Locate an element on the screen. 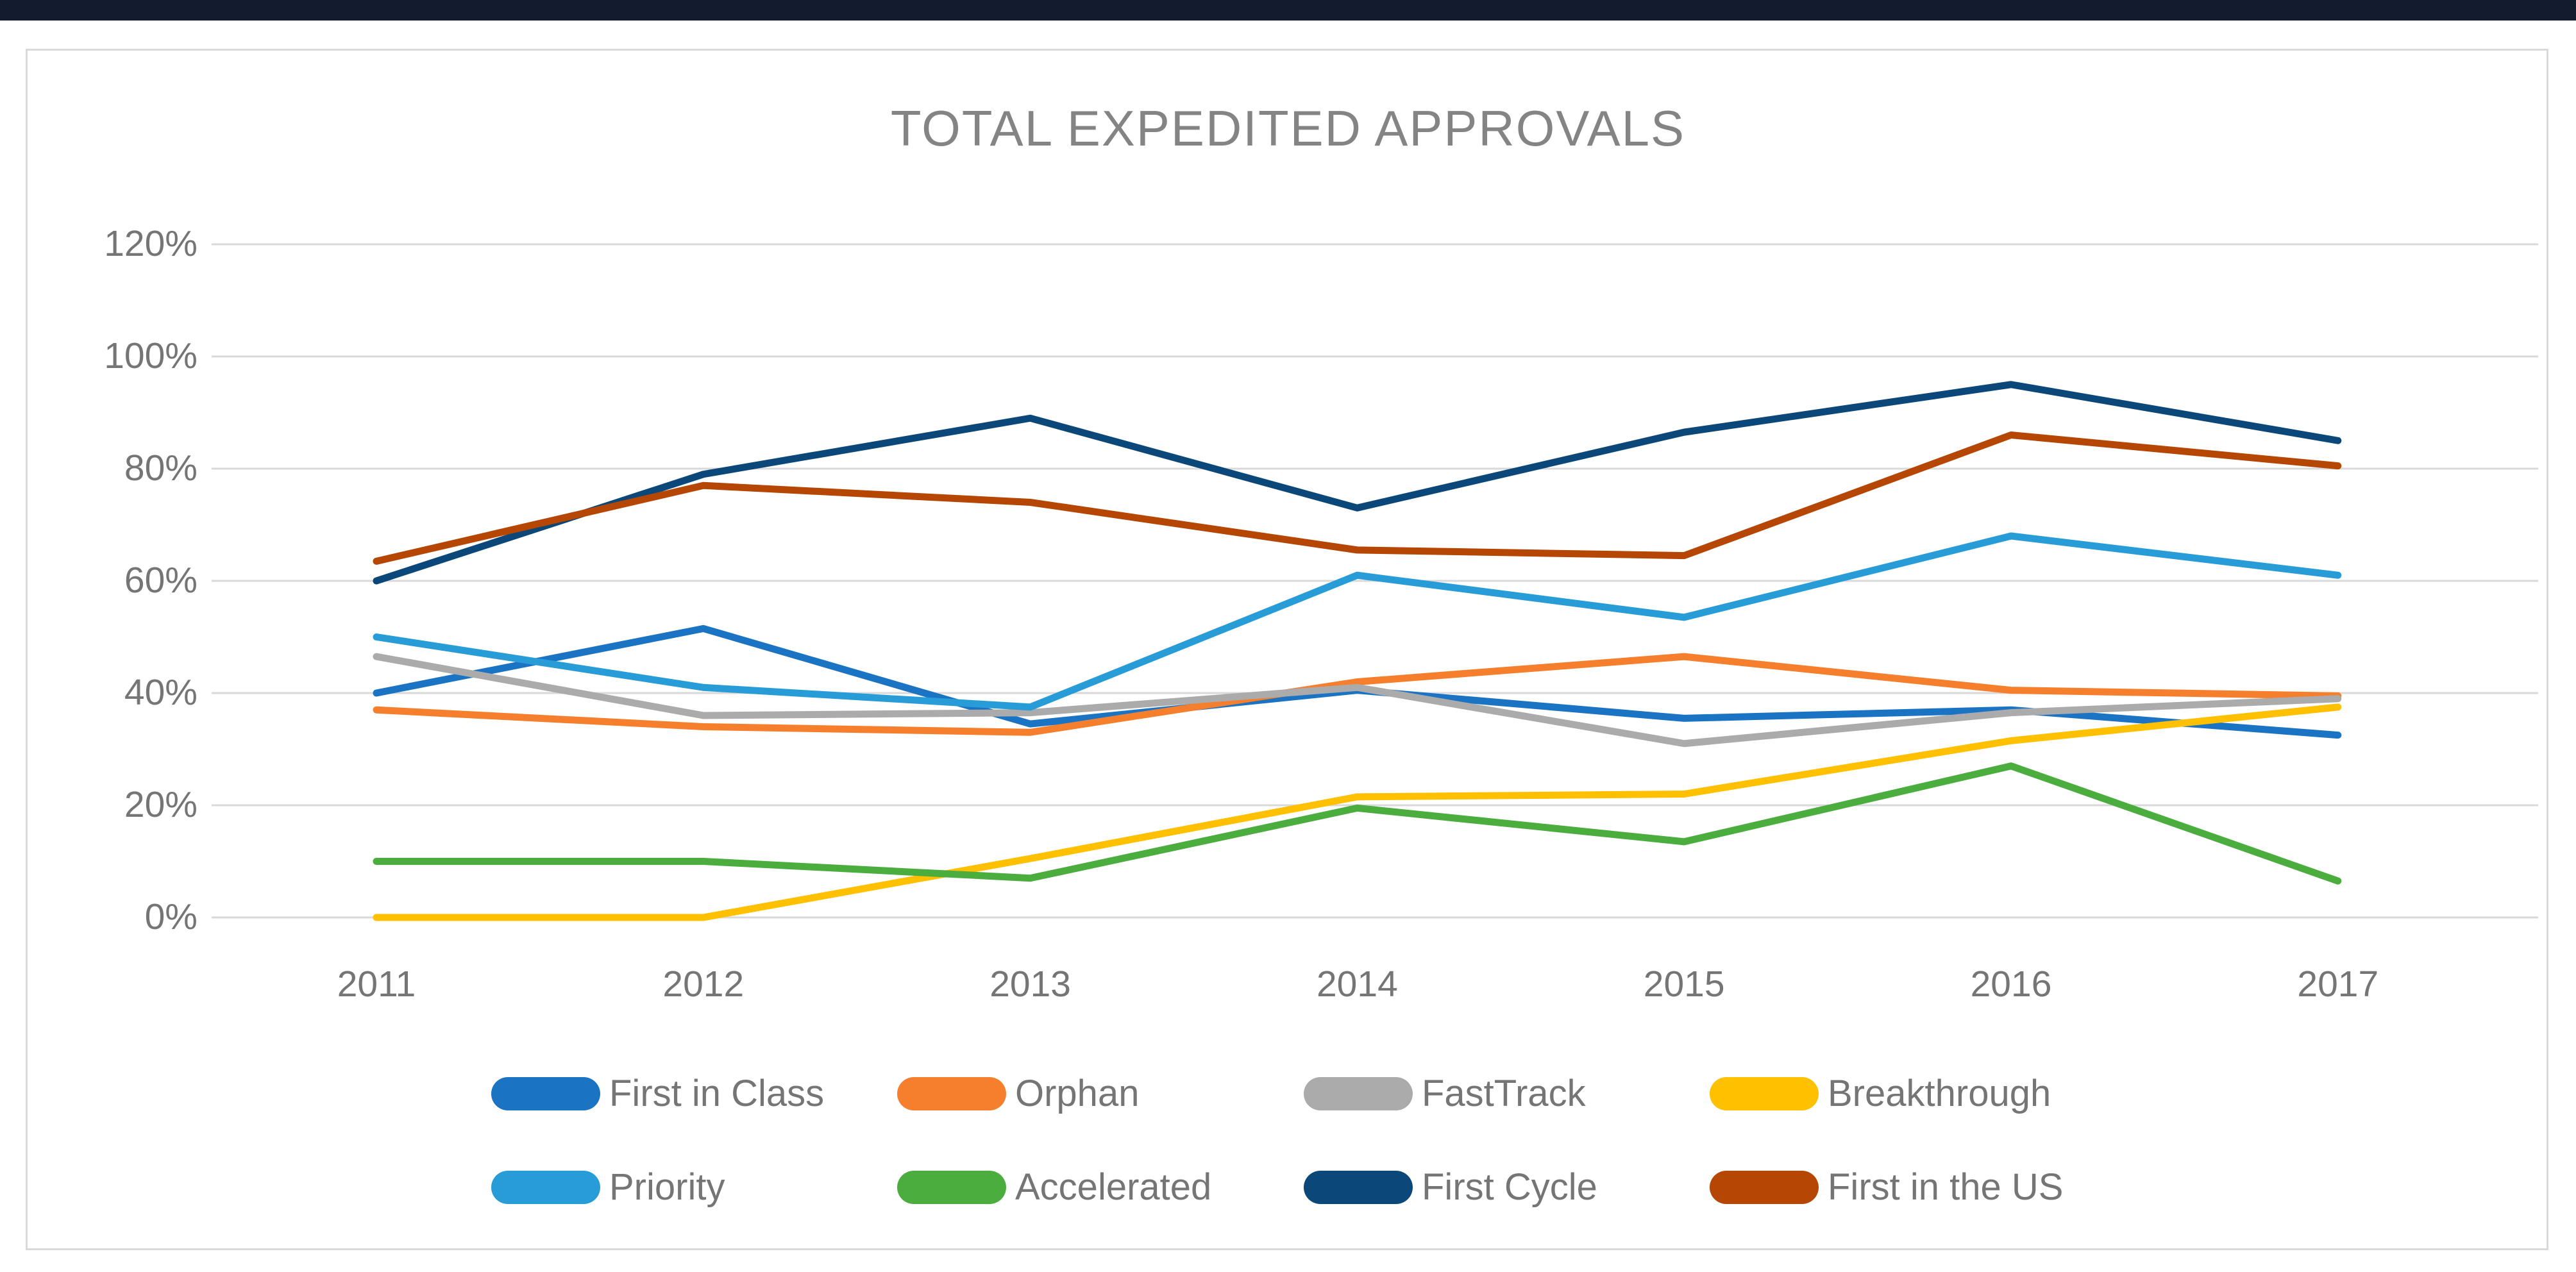 The image size is (2576, 1272). legend-label: First Cycle is located at coordinates (1509, 1187).